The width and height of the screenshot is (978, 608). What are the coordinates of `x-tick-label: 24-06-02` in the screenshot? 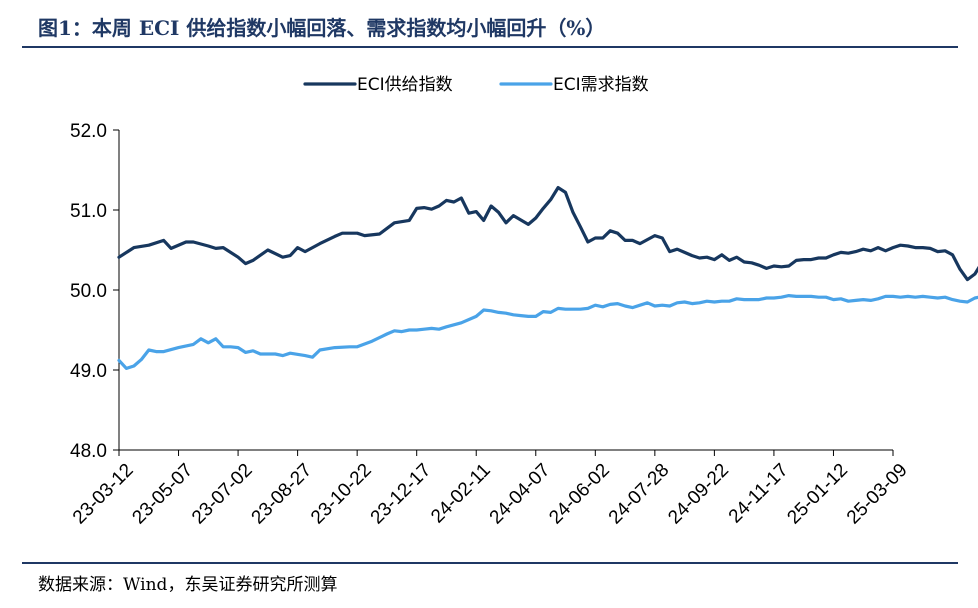 It's located at (579, 494).